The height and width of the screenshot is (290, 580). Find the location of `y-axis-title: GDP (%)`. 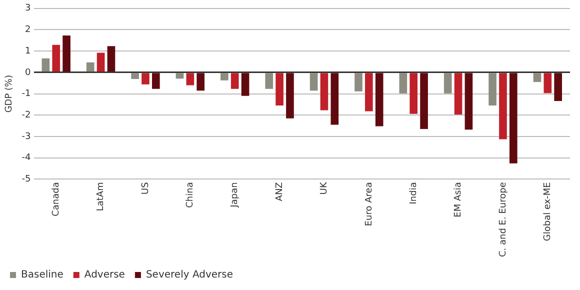

y-axis-title: GDP (%) is located at coordinates (9, 93).